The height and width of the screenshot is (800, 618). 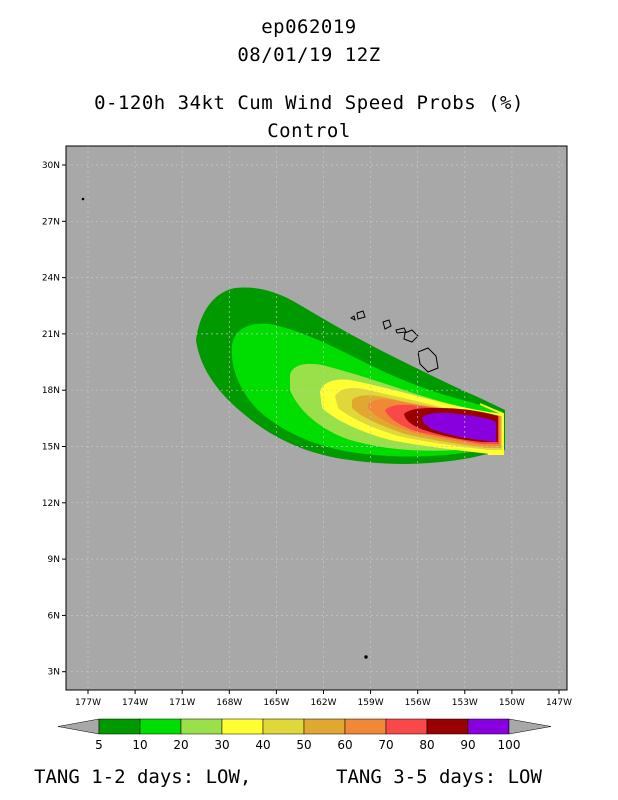 What do you see at coordinates (411, 336) in the screenshot?
I see `island-maui` at bounding box center [411, 336].